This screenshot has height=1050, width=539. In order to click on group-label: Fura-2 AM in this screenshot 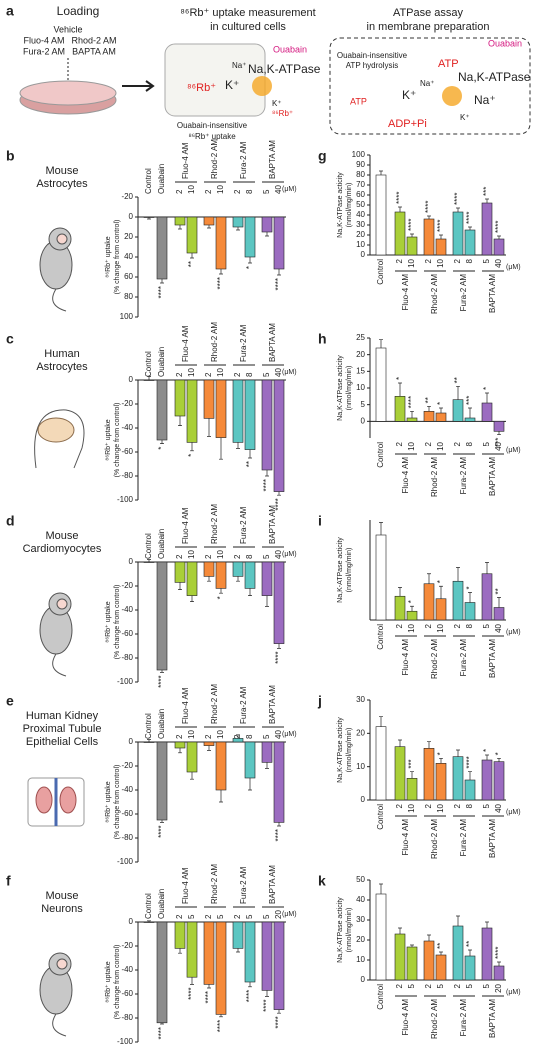, I will do `click(463, 838)`.